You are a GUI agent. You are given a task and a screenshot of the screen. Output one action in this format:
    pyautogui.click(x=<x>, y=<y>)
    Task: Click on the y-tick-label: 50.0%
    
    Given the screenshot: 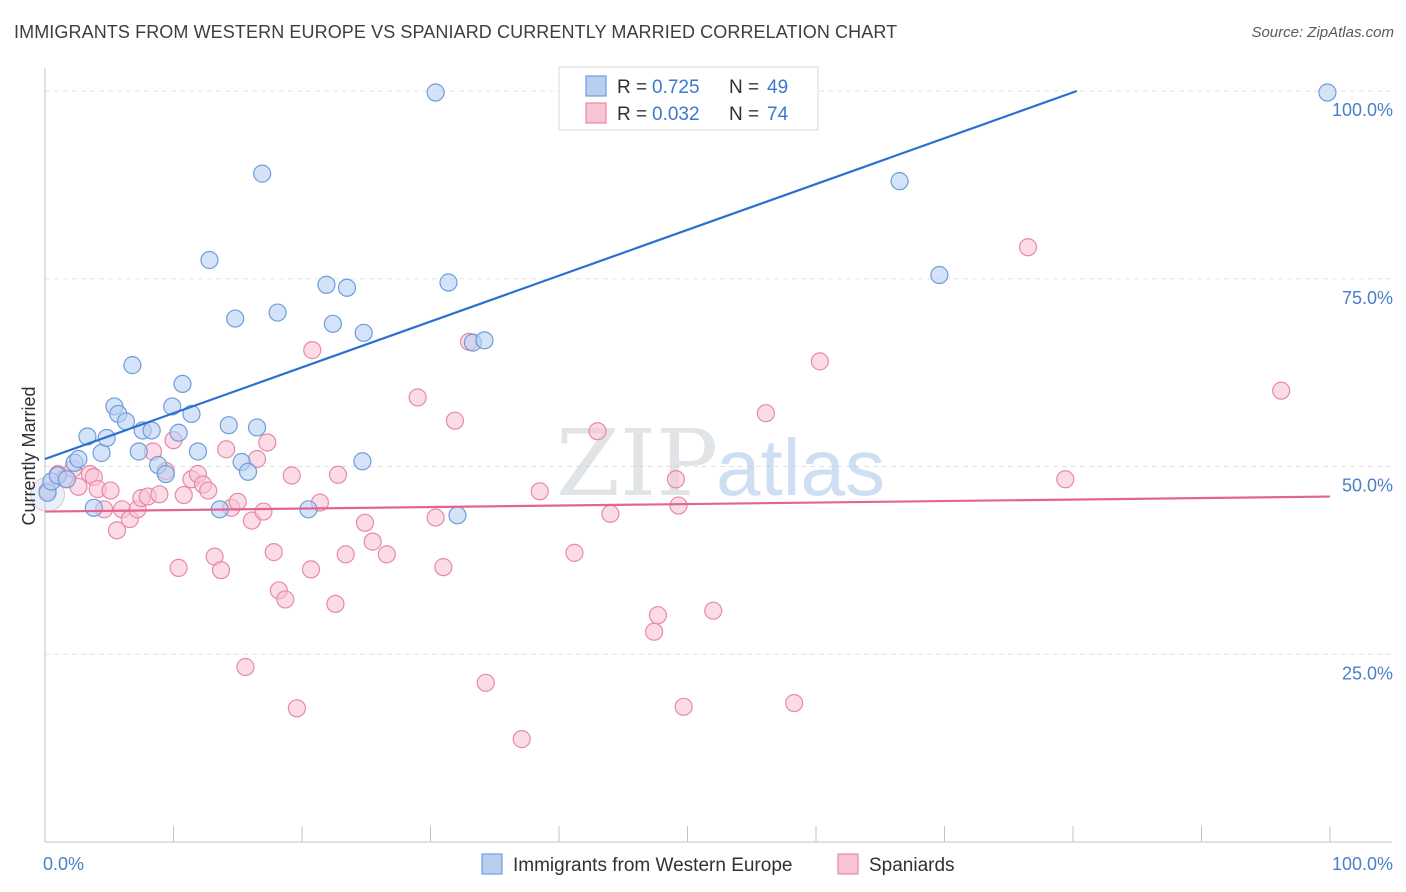 What is the action you would take?
    pyautogui.click(x=1367, y=486)
    